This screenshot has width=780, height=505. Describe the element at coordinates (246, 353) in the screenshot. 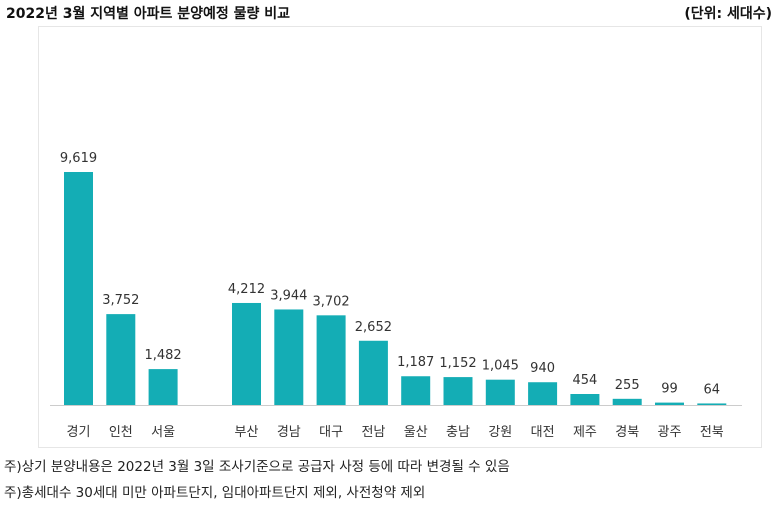

I see `bar-부산` at that location.